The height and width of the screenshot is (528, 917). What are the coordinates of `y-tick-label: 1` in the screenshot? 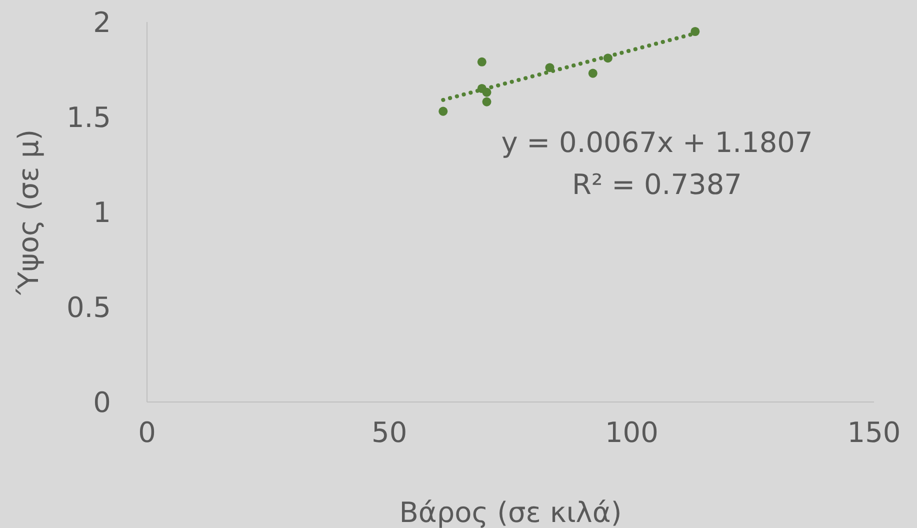 It's located at (102, 212).